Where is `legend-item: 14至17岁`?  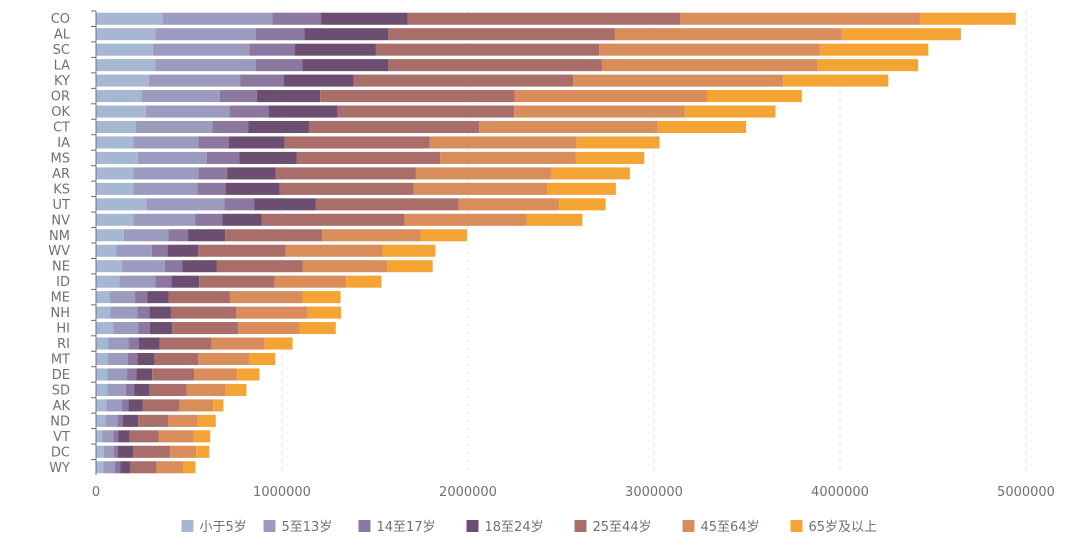 legend-item: 14至17岁 is located at coordinates (397, 527).